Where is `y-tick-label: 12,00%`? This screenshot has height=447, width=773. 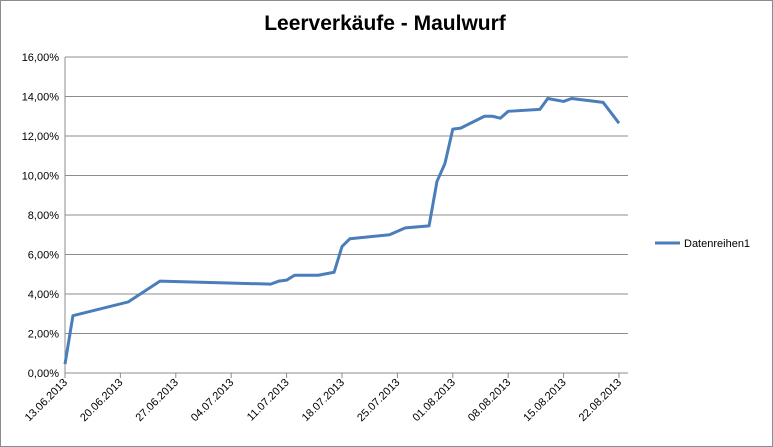 y-tick-label: 12,00% is located at coordinates (41, 137).